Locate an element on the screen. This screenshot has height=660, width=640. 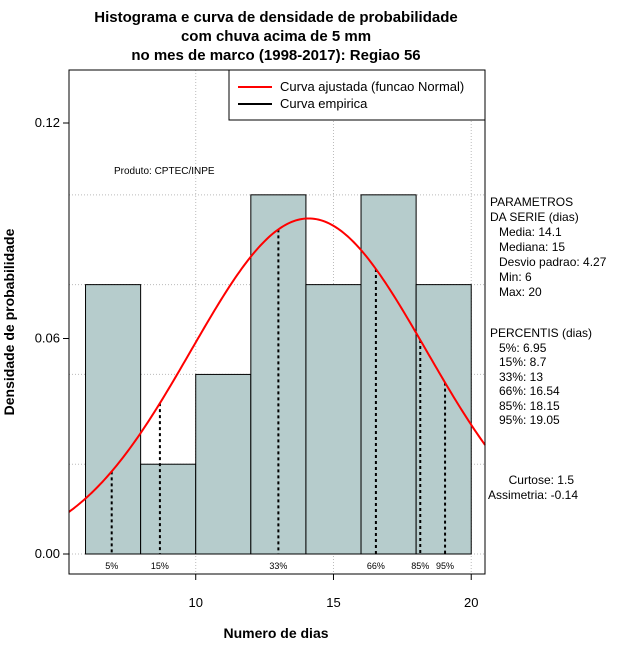
curtose: Curtose: 1.5 is located at coordinates (542, 480).